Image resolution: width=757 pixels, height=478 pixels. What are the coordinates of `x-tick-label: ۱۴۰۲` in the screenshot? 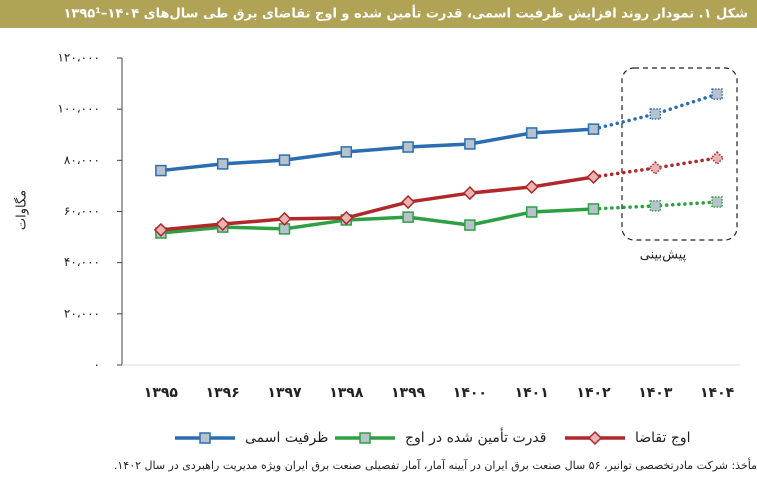 It's located at (593, 393).